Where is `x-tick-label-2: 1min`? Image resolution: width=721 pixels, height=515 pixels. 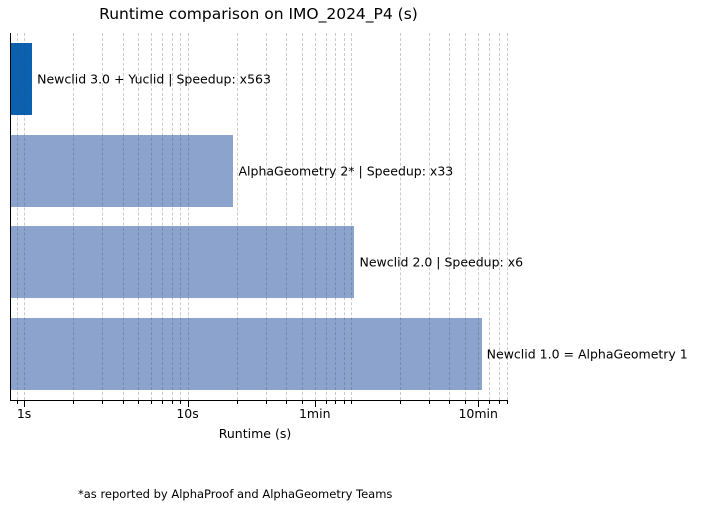 x-tick-label-2: 1min is located at coordinates (314, 413).